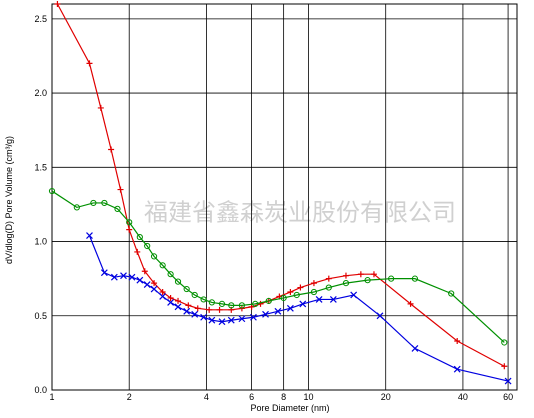  I want to click on x-tick-label: 8, so click(283, 397).